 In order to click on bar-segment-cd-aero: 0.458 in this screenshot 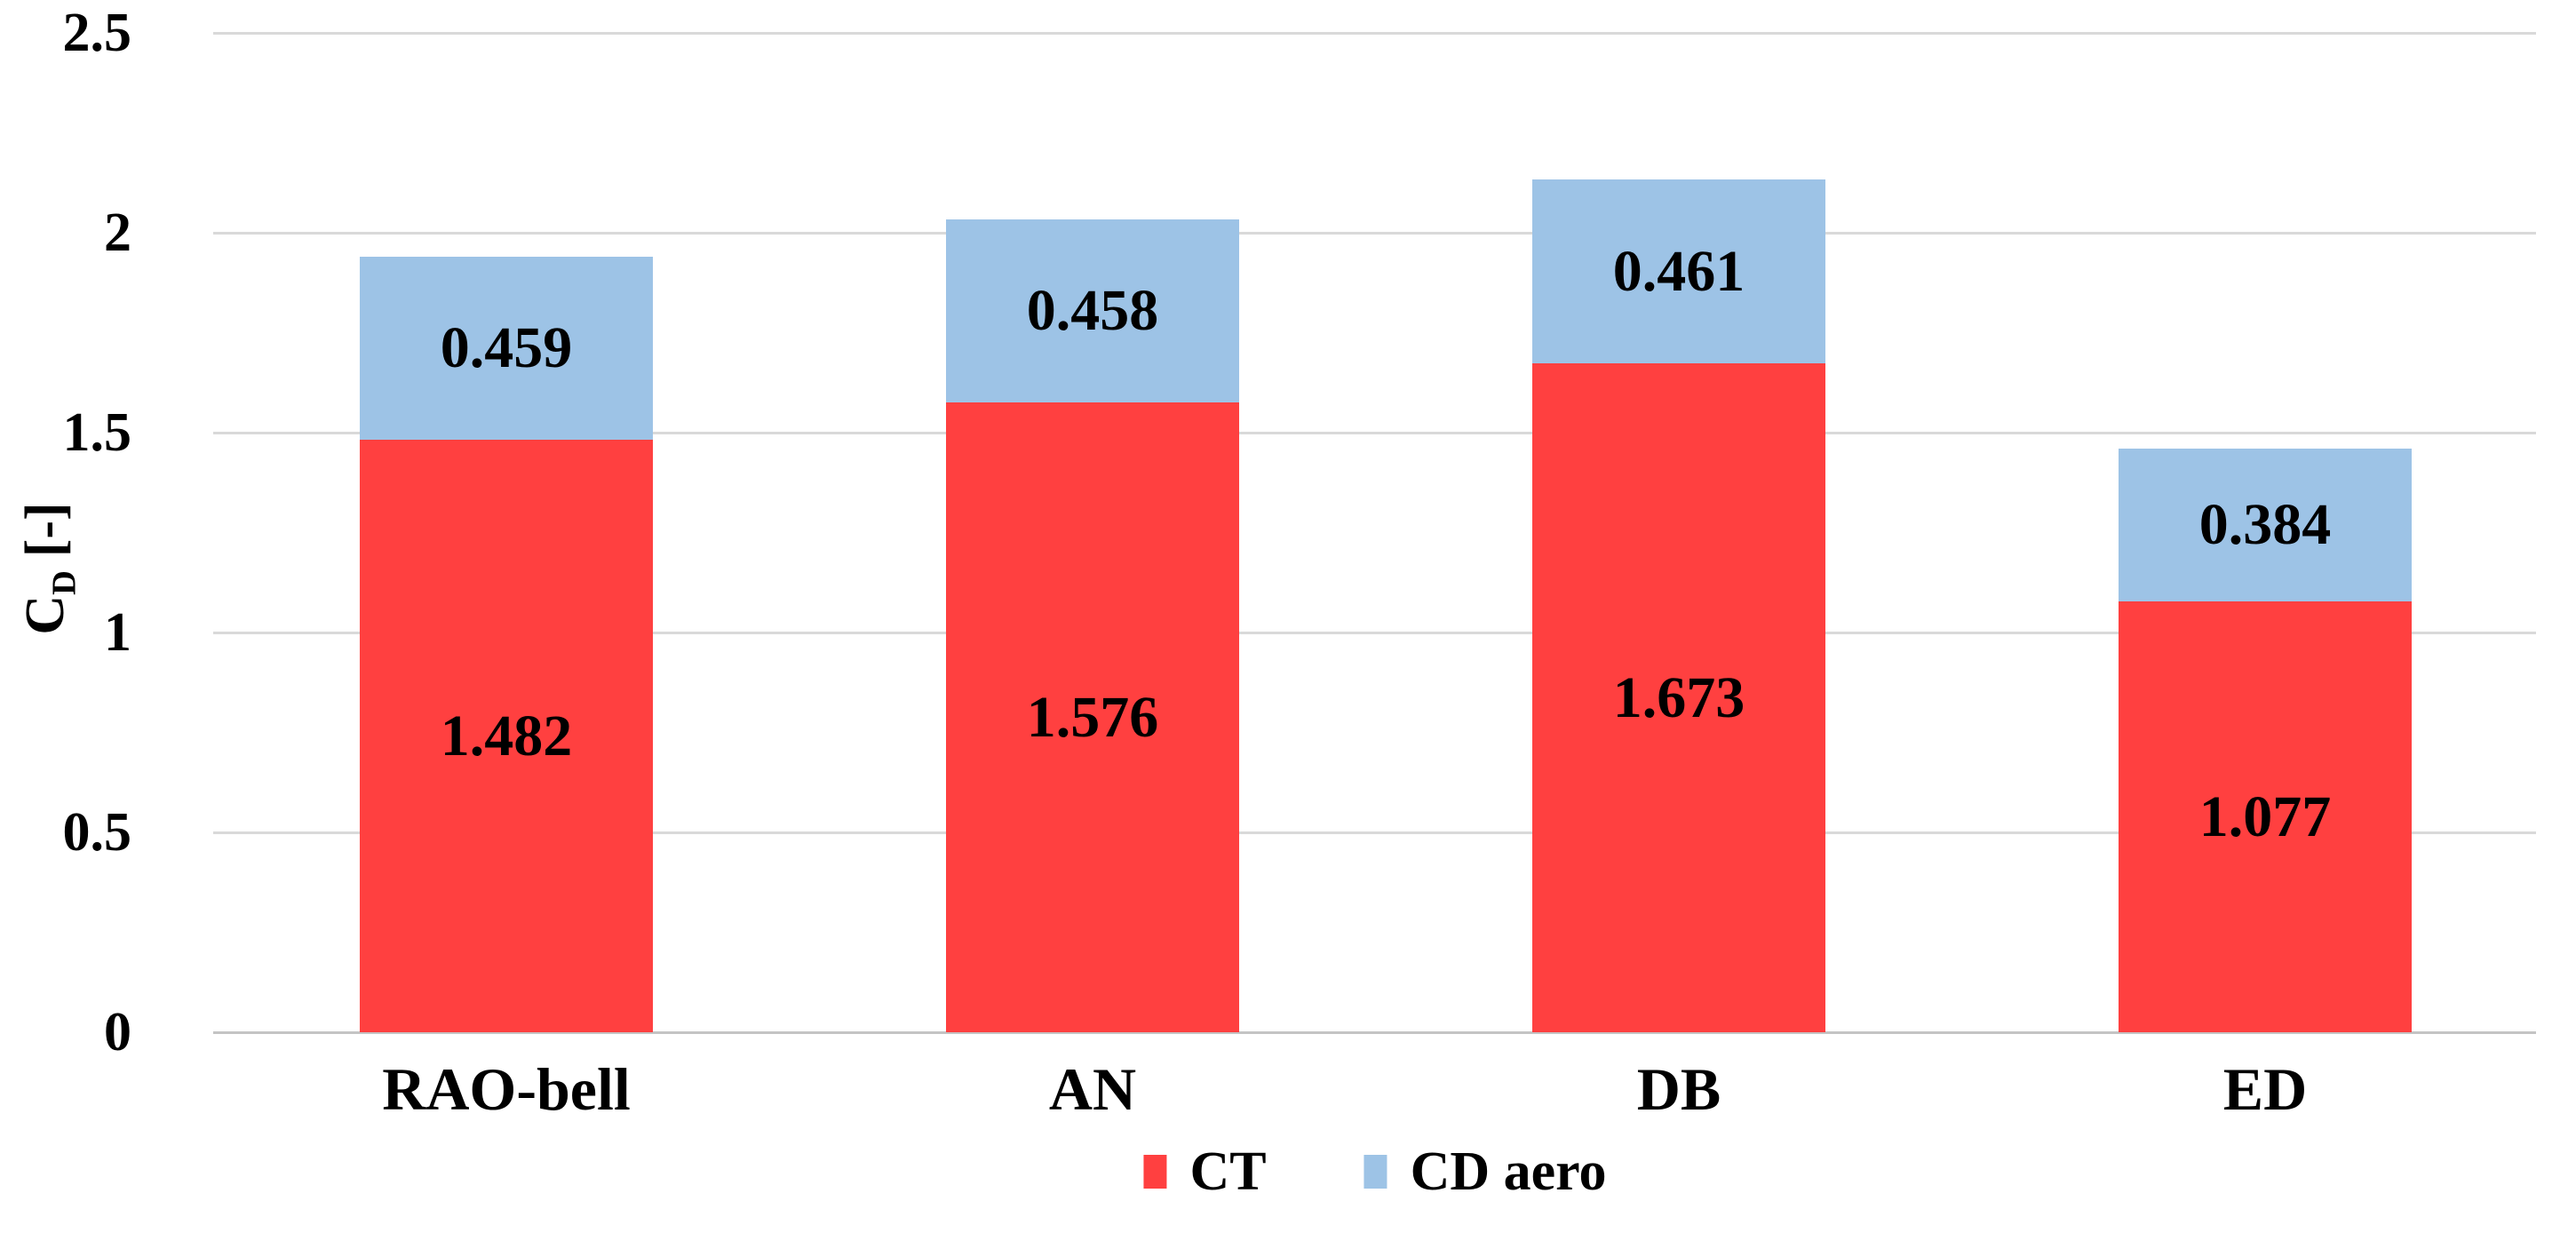, I will do `click(1092, 310)`.